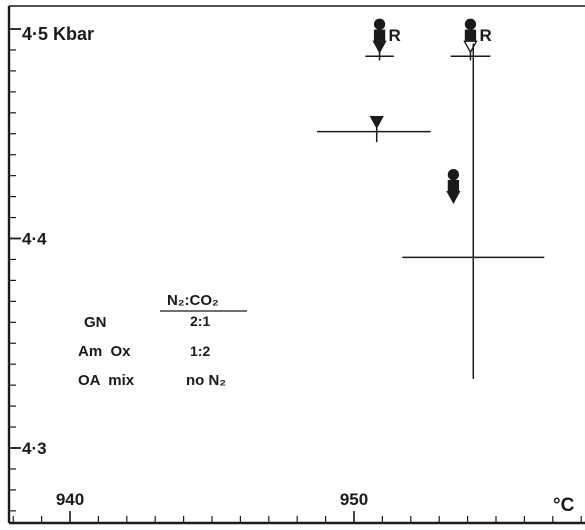 Image resolution: width=585 pixels, height=530 pixels. What do you see at coordinates (206, 380) in the screenshot?
I see `legend-ratio-oamix: no N₂` at bounding box center [206, 380].